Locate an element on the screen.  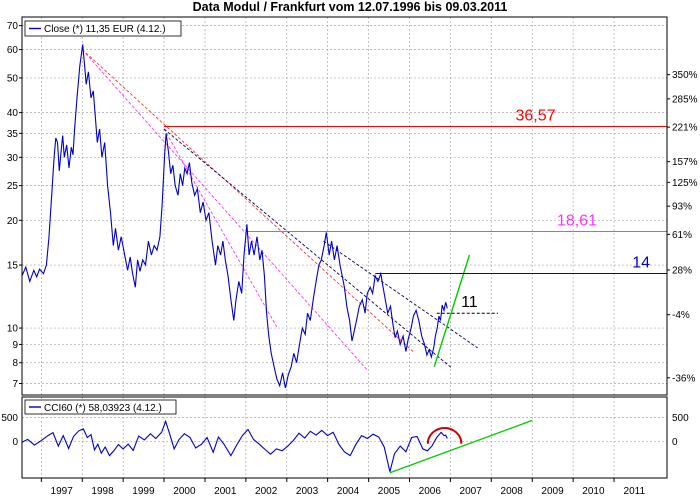
y-tick-label-left: 30 is located at coordinates (13, 158).